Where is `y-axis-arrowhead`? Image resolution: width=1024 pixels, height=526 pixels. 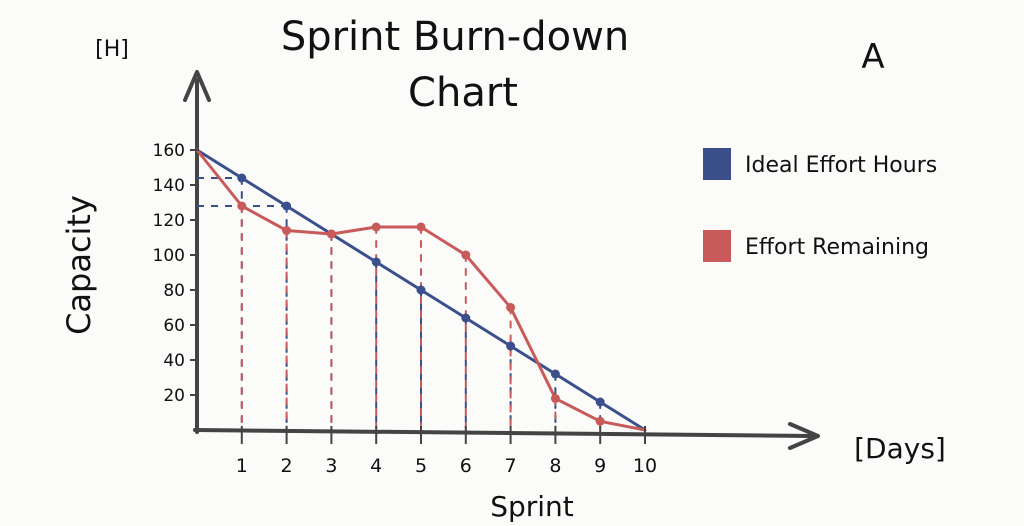 y-axis-arrowhead is located at coordinates (197, 86).